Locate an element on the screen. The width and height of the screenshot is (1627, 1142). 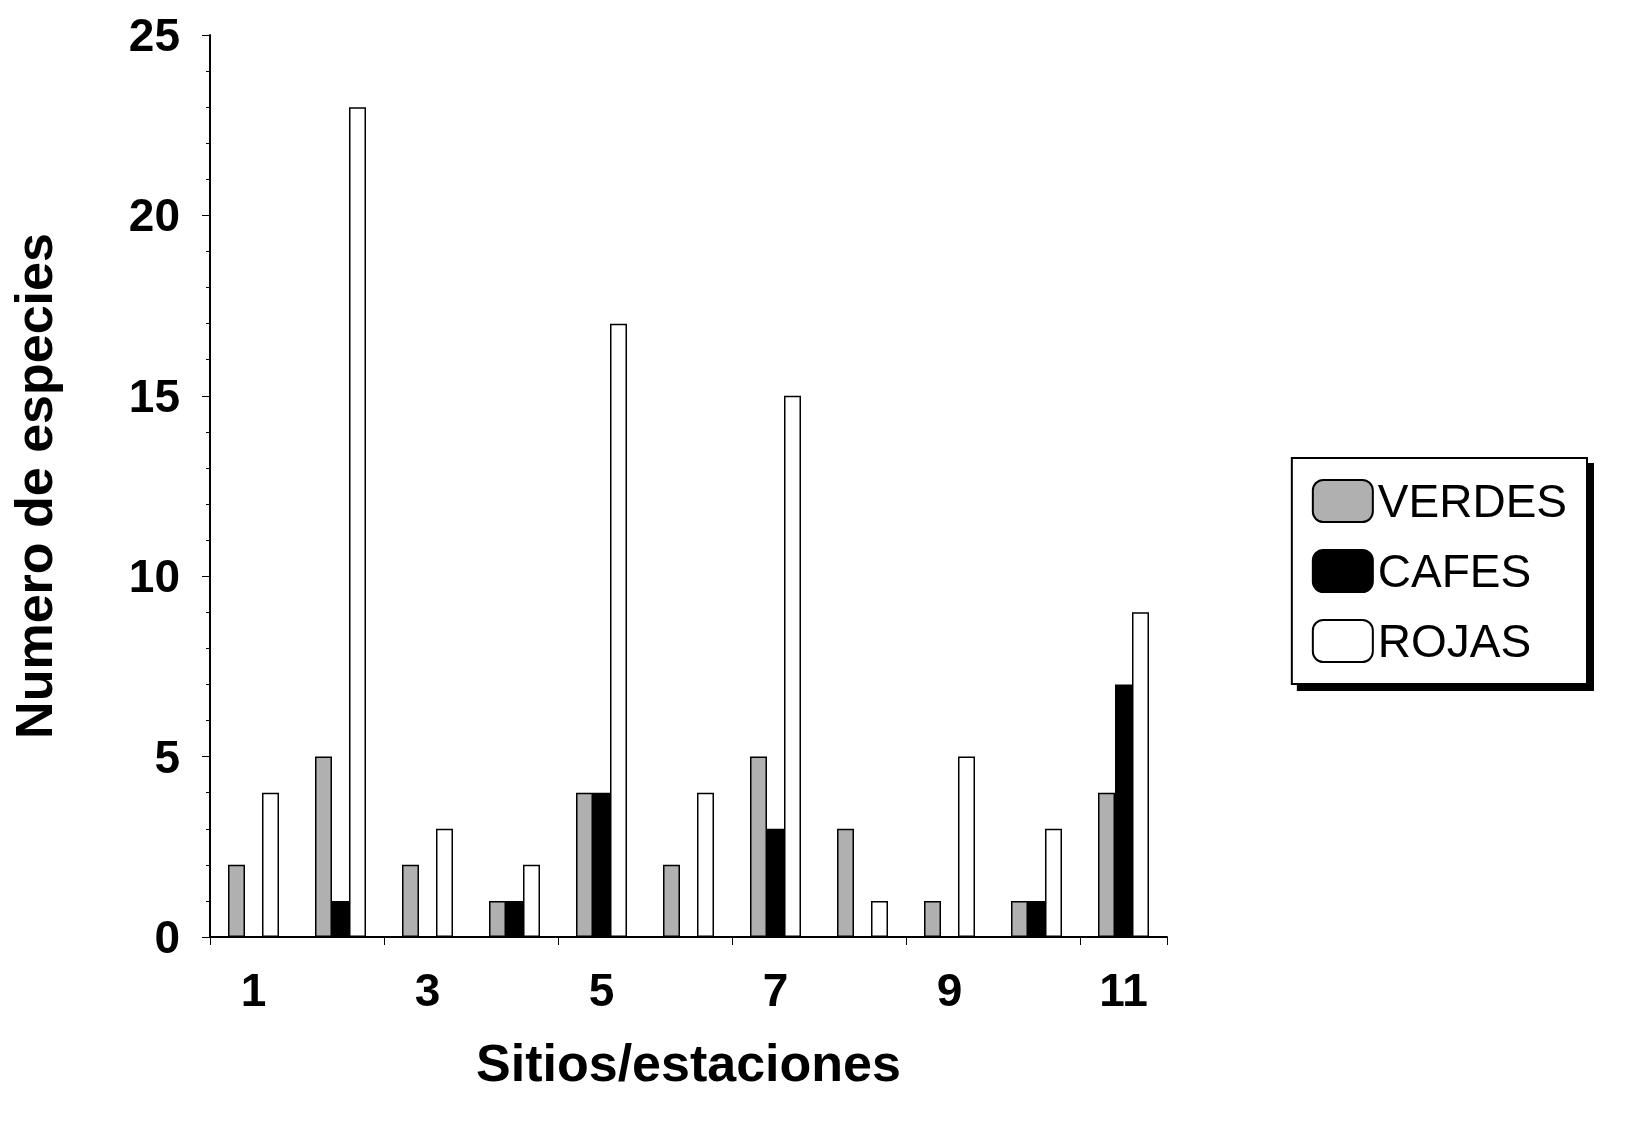
legend-label: VERDES is located at coordinates (1472, 501).